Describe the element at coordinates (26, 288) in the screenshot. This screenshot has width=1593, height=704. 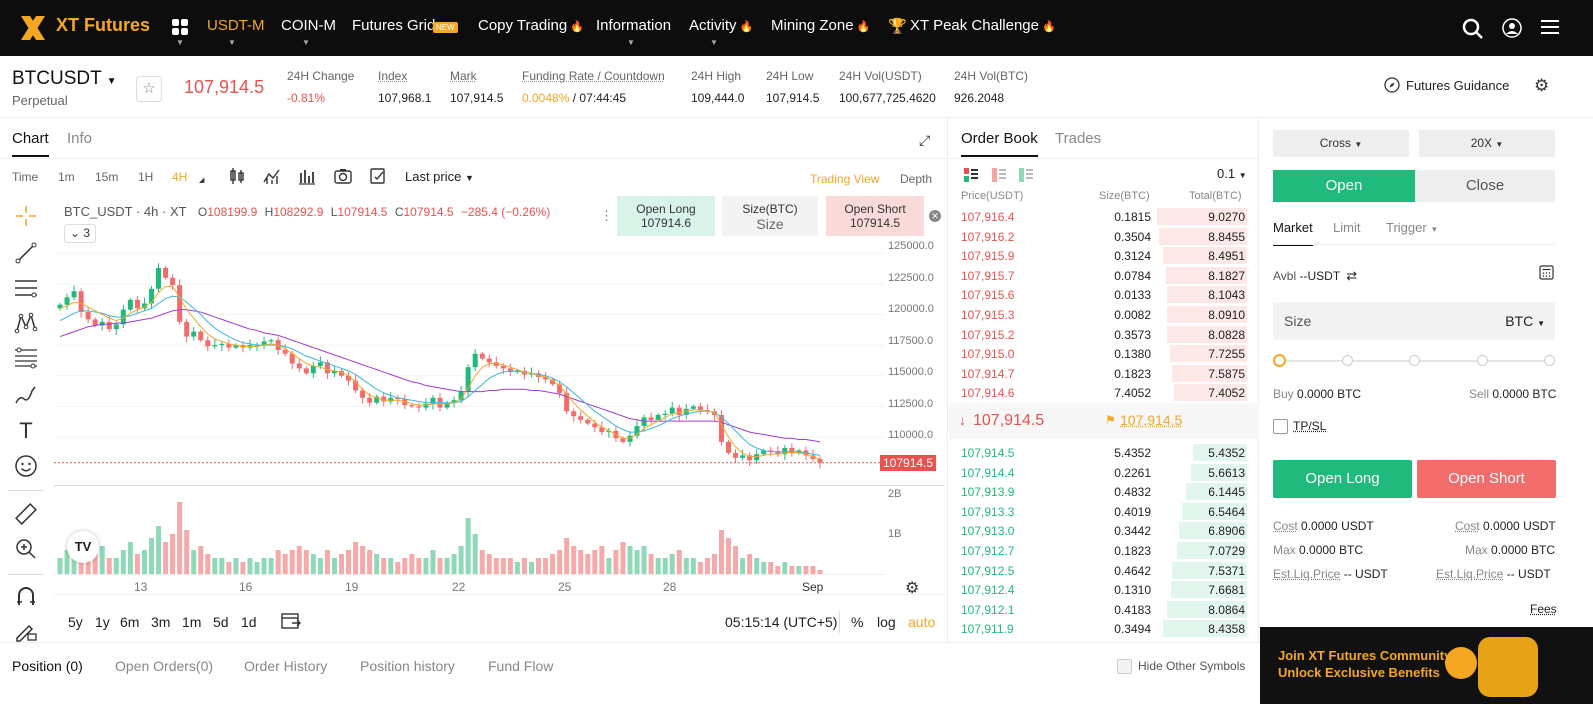
I see `horizontal-lines-icon` at that location.